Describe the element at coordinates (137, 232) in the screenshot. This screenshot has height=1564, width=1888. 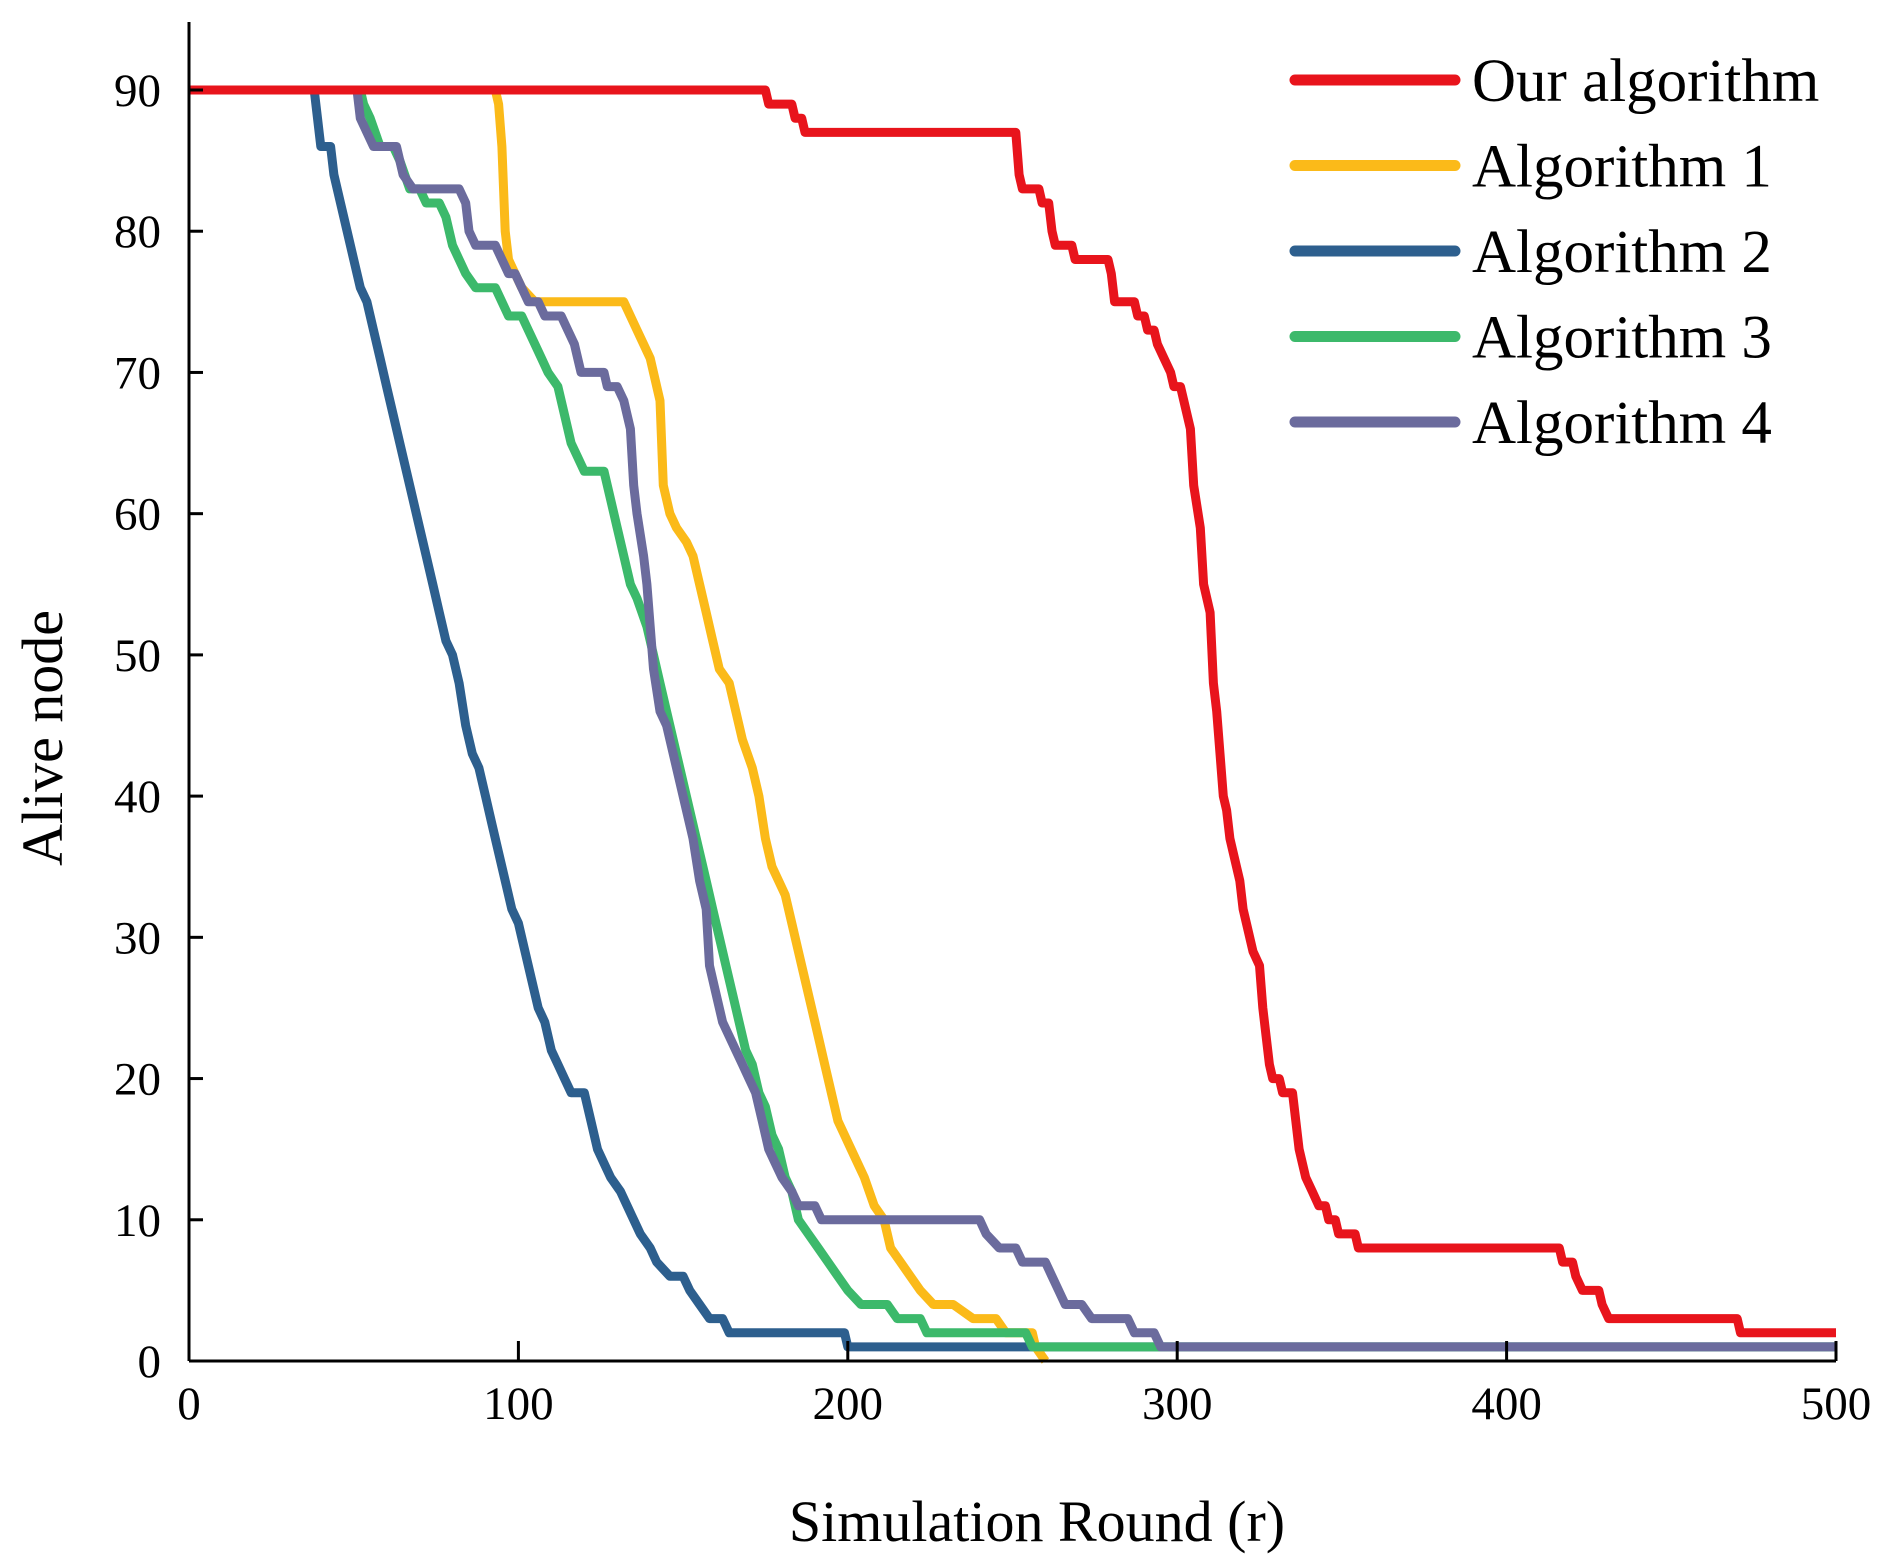
I see `y-tick-label: 80` at that location.